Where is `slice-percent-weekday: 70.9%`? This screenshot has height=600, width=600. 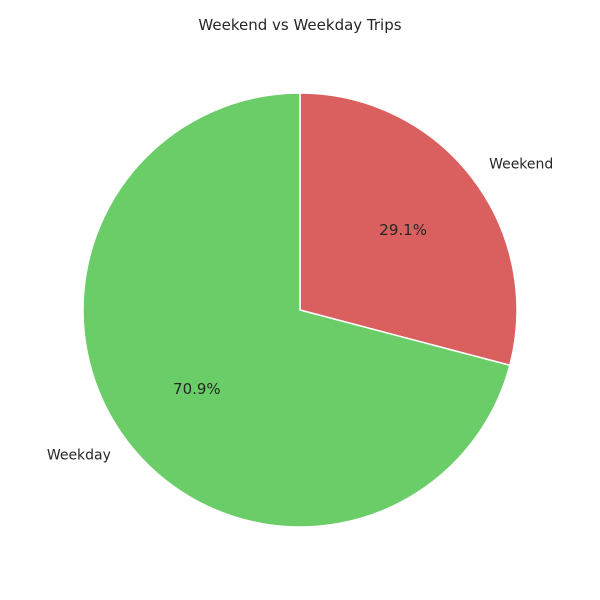
slice-percent-weekday: 70.9% is located at coordinates (197, 389).